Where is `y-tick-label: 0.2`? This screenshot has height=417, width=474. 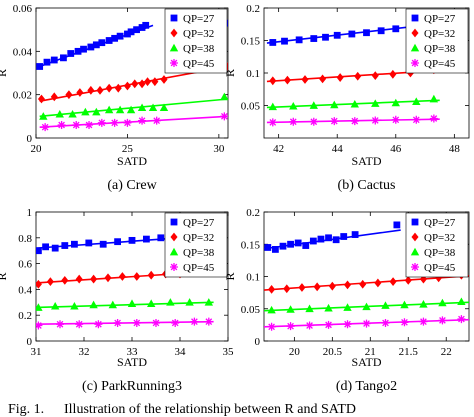
y-tick-label: 0.2 is located at coordinates (253, 9).